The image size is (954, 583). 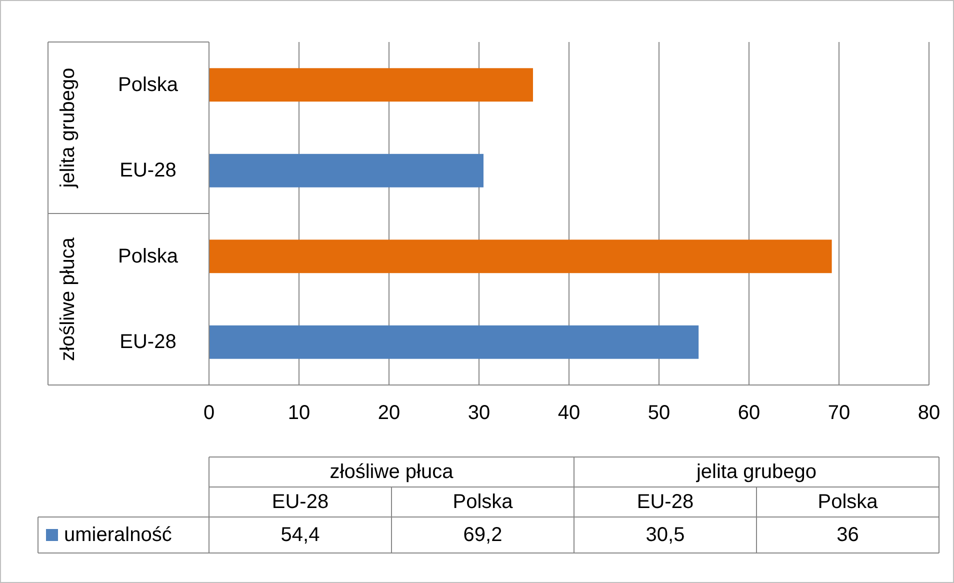 I want to click on text: 69,2, so click(x=482, y=535).